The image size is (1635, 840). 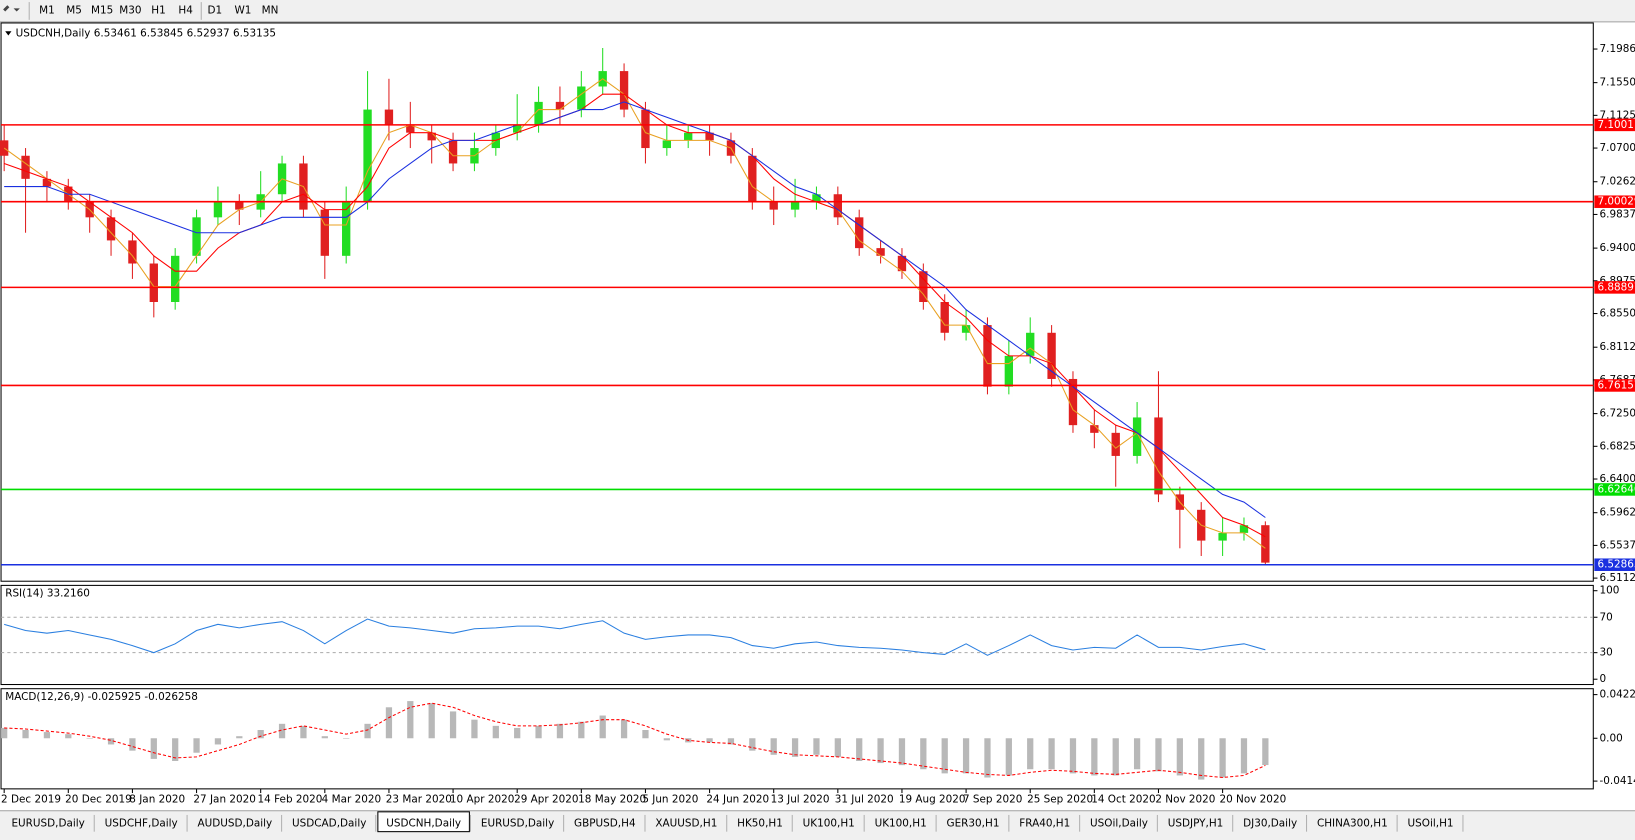 What do you see at coordinates (214, 10) in the screenshot?
I see `timeframe-button: D1` at bounding box center [214, 10].